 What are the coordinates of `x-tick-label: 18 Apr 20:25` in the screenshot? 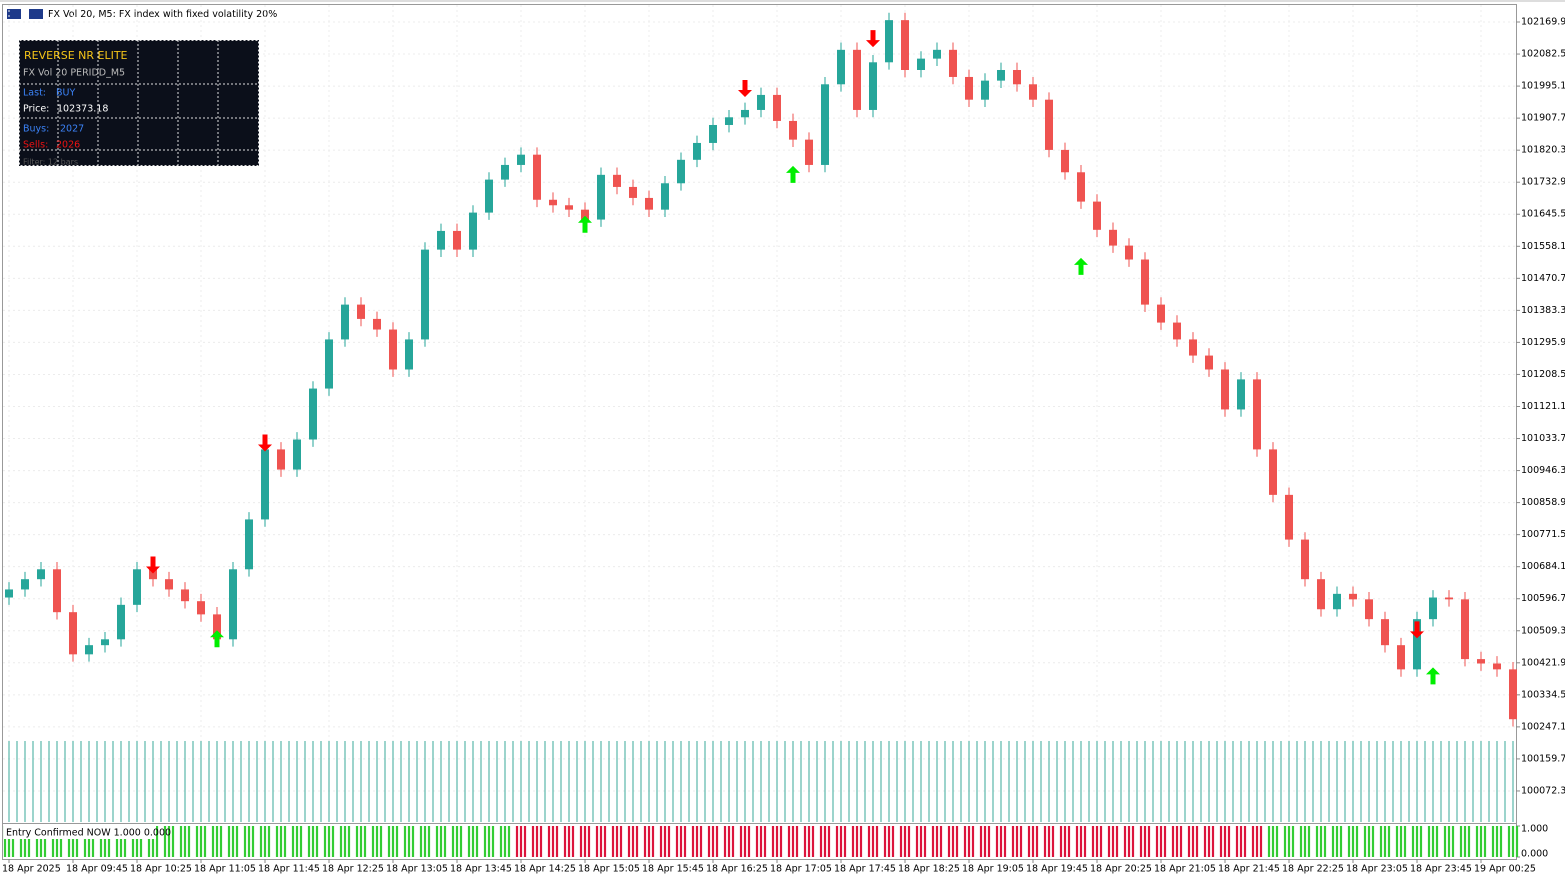 It's located at (1121, 869).